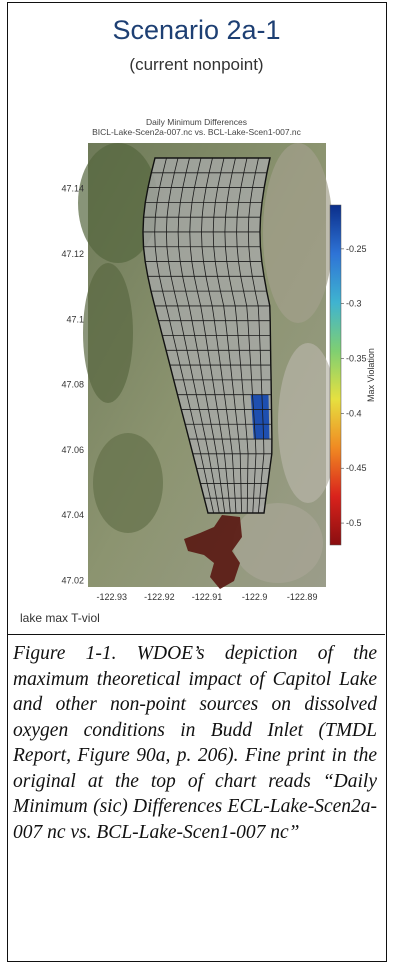 This screenshot has height=968, width=393. I want to click on y-tick-label: 47.06, so click(72, 450).